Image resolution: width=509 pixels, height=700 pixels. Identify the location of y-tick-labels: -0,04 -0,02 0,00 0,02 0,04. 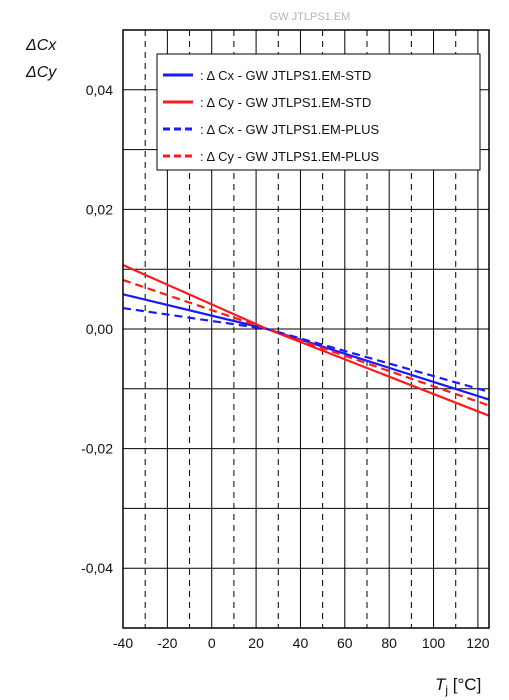
(97, 329).